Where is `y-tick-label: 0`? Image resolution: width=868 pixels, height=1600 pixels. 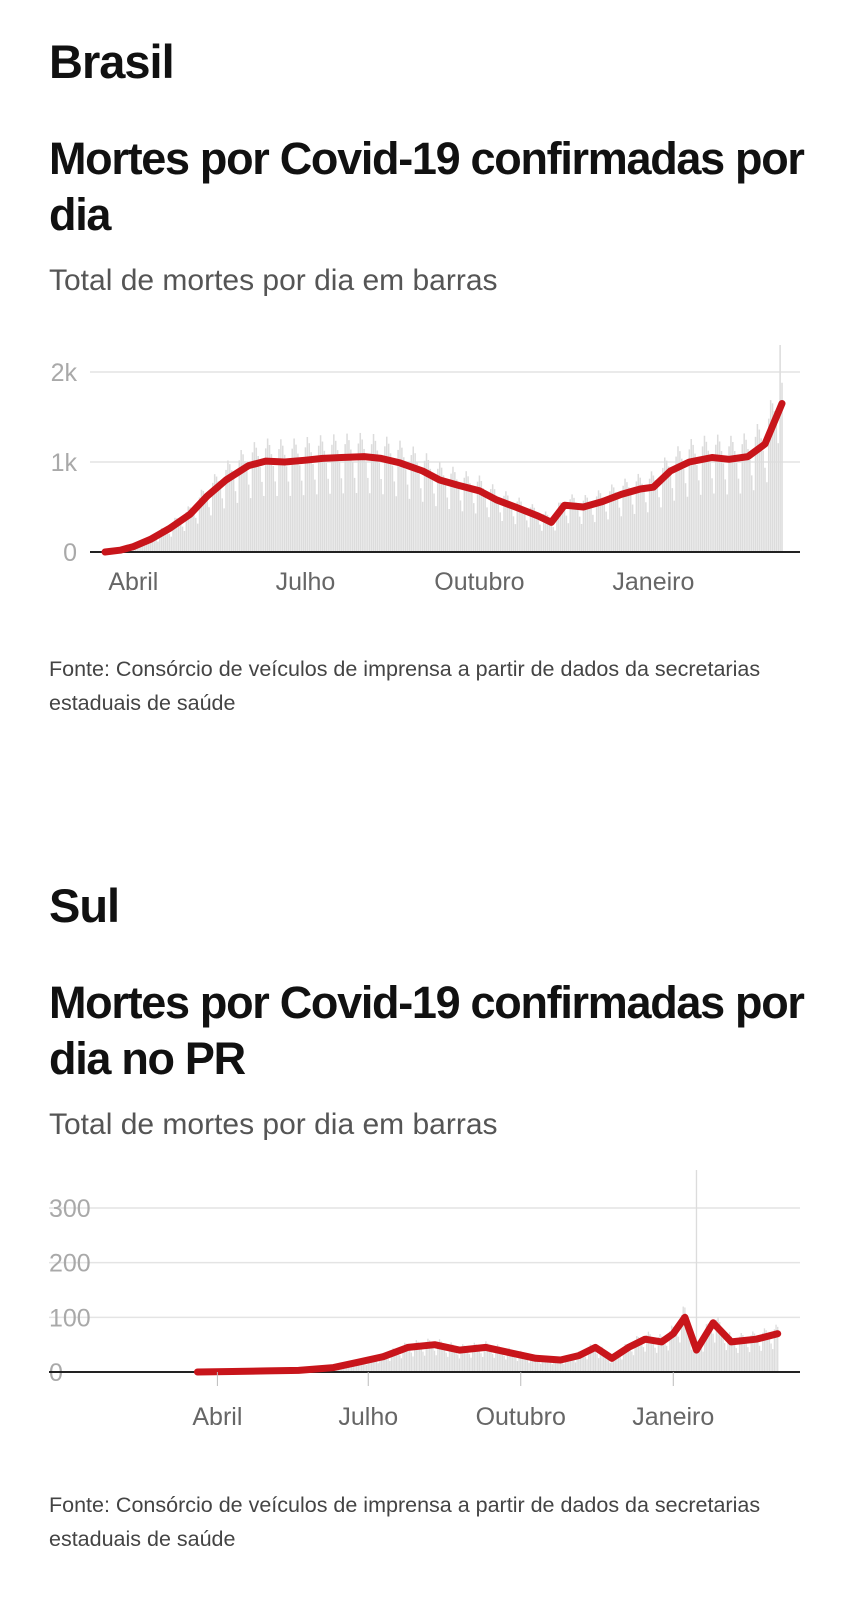
y-tick-label: 0 is located at coordinates (70, 553).